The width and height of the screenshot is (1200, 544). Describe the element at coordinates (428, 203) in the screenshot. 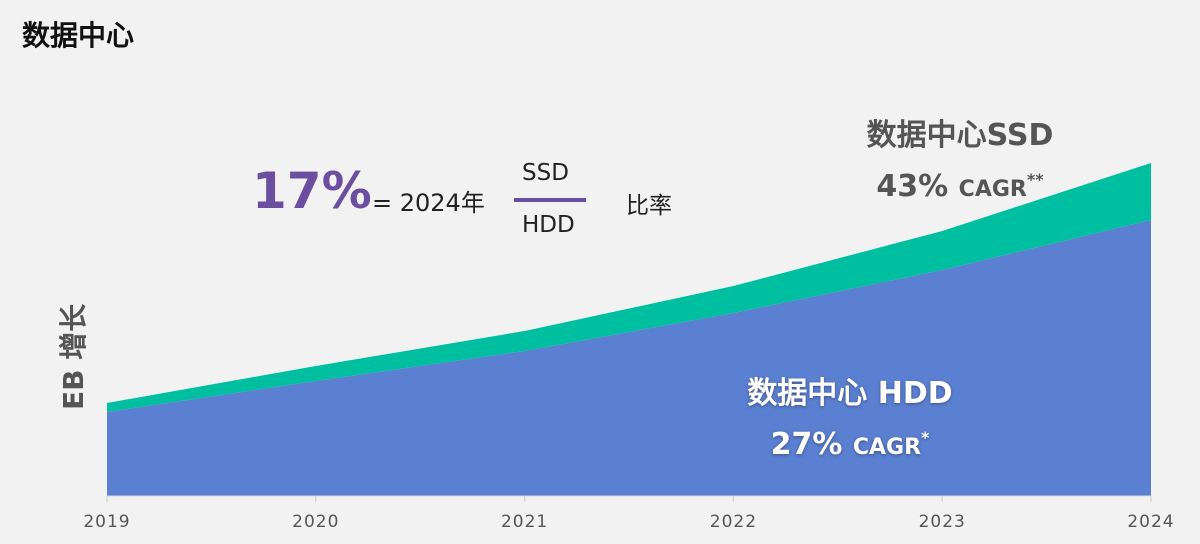

I see `ratio-equals-text: = 2024年` at that location.